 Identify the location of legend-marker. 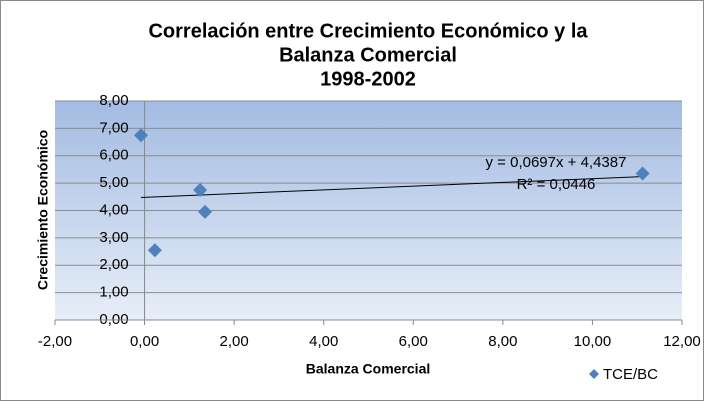
(594, 374).